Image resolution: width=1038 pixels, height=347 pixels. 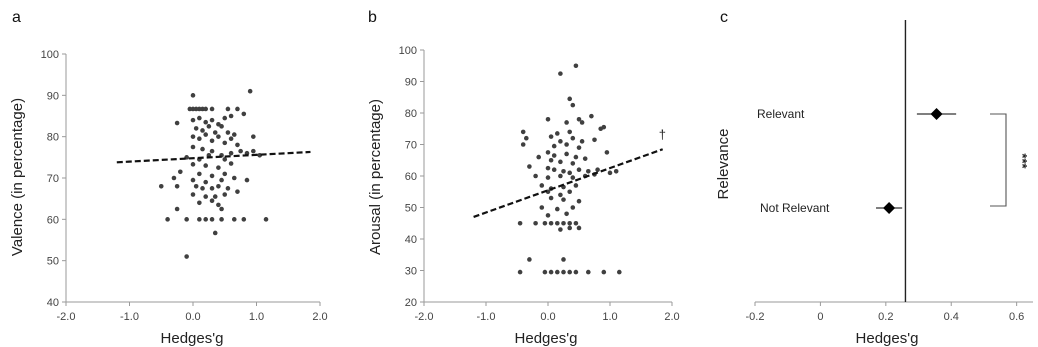 What do you see at coordinates (53, 303) in the screenshot?
I see `panel-a-ytick-label: 40` at bounding box center [53, 303].